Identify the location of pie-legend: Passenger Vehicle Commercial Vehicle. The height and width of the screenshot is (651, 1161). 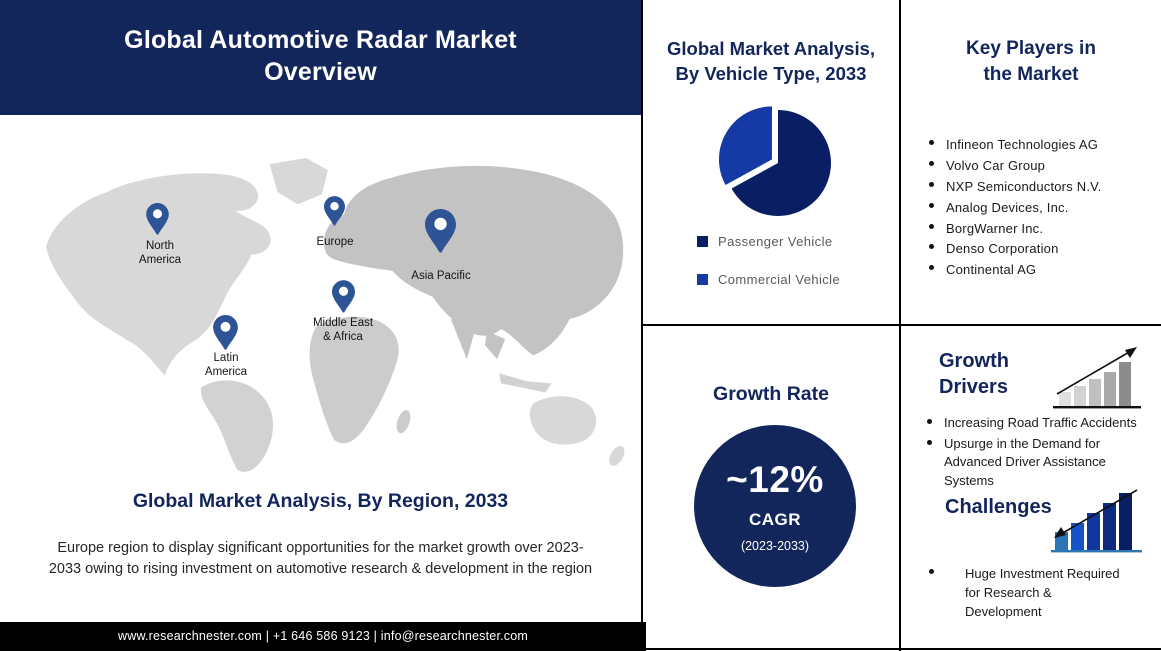
(768, 272).